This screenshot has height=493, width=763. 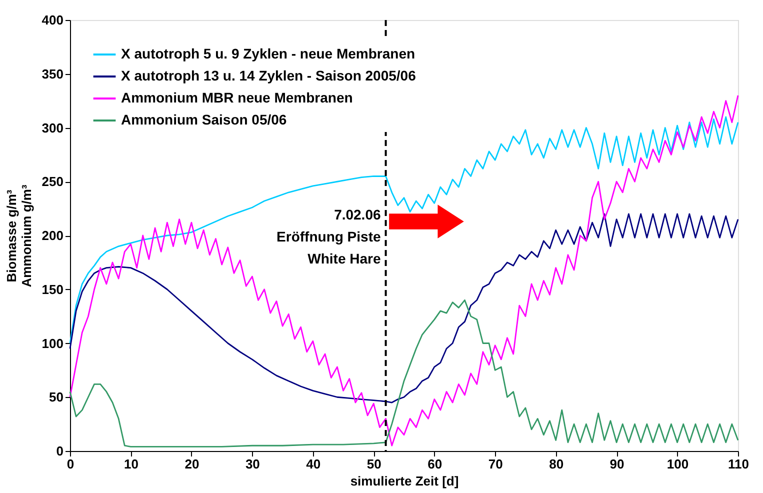 What do you see at coordinates (738, 464) in the screenshot?
I see `x-tick-label: 110` at bounding box center [738, 464].